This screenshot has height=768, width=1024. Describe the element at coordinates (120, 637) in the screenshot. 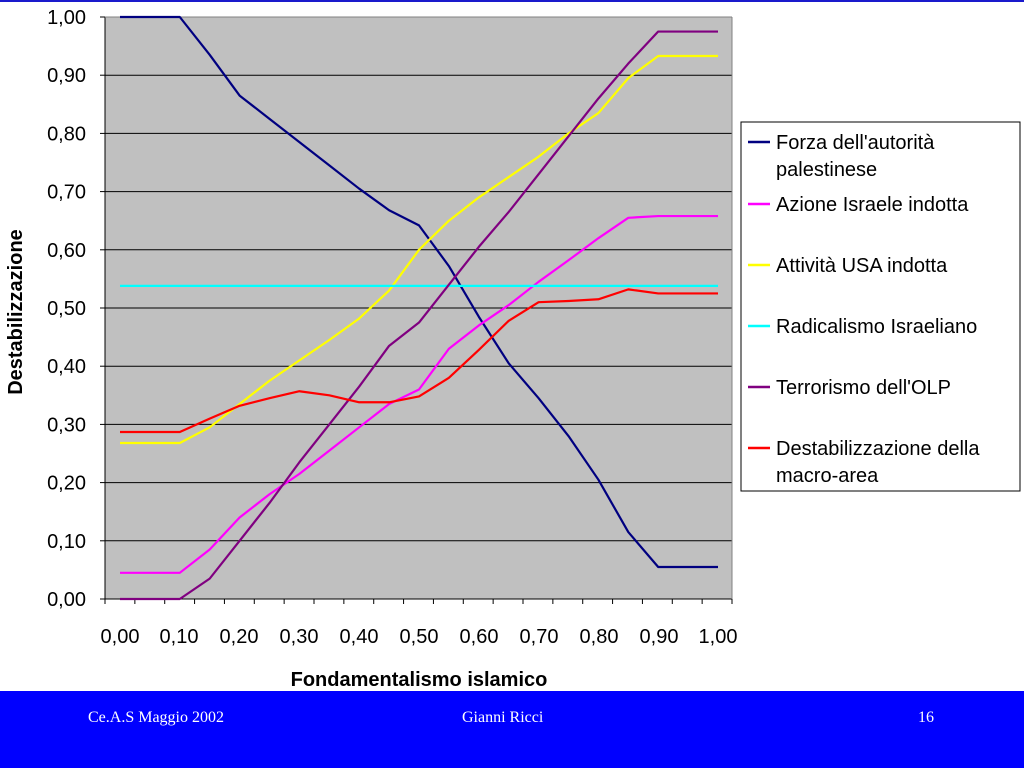

I see `x-tick-label: 0,00` at that location.